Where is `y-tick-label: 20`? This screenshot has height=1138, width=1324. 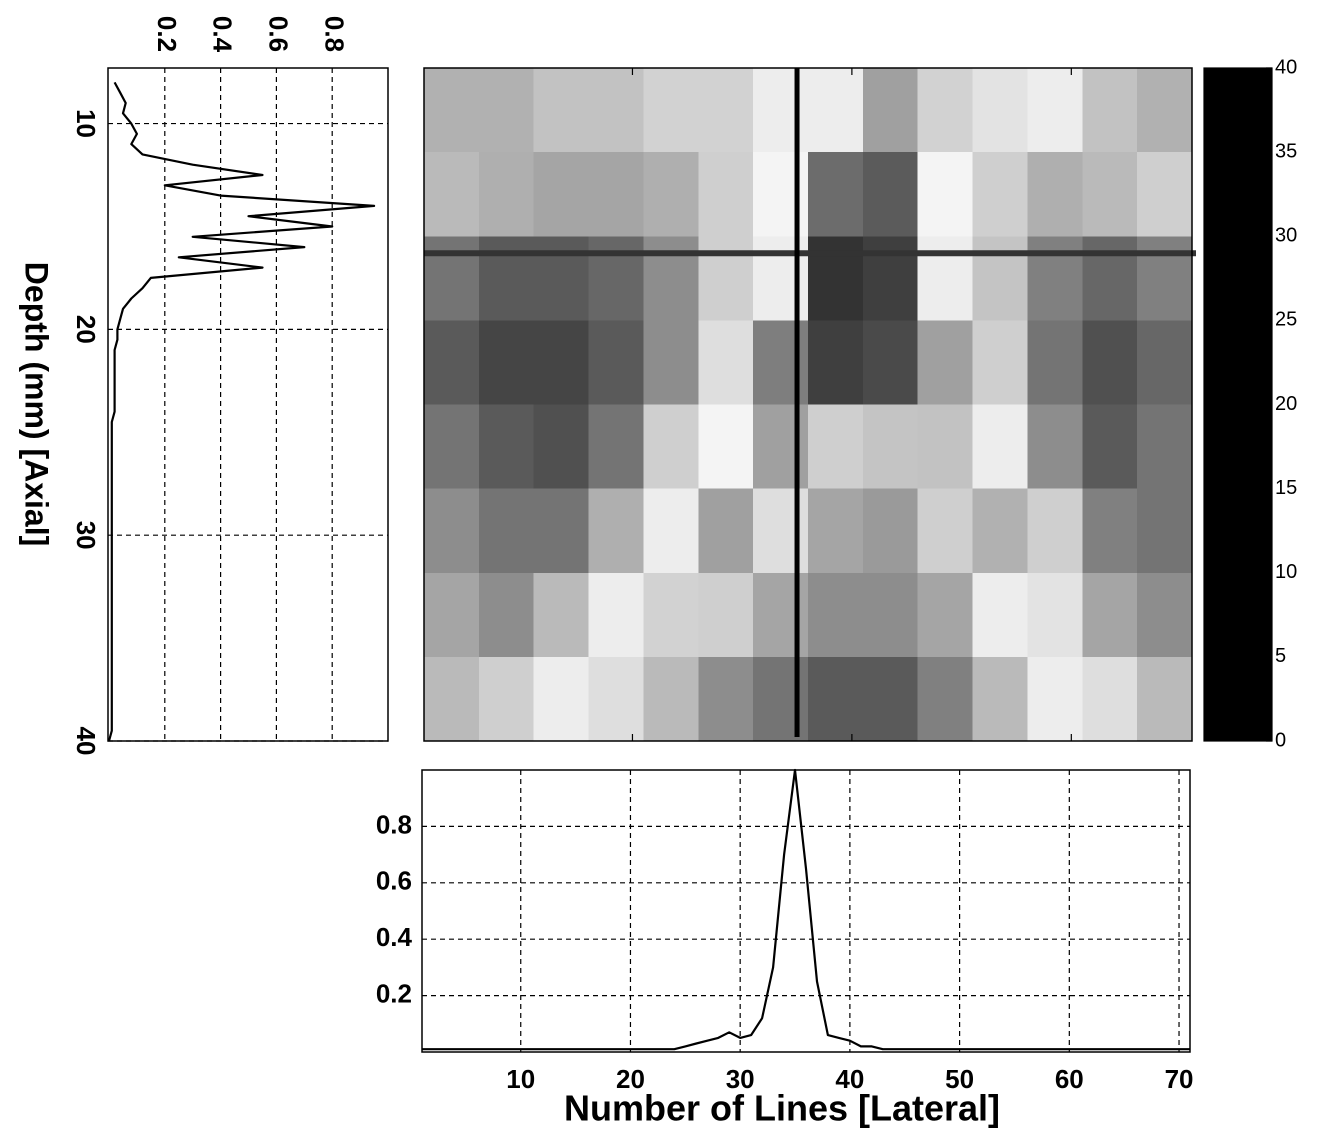 y-tick-label: 20 is located at coordinates (86, 329).